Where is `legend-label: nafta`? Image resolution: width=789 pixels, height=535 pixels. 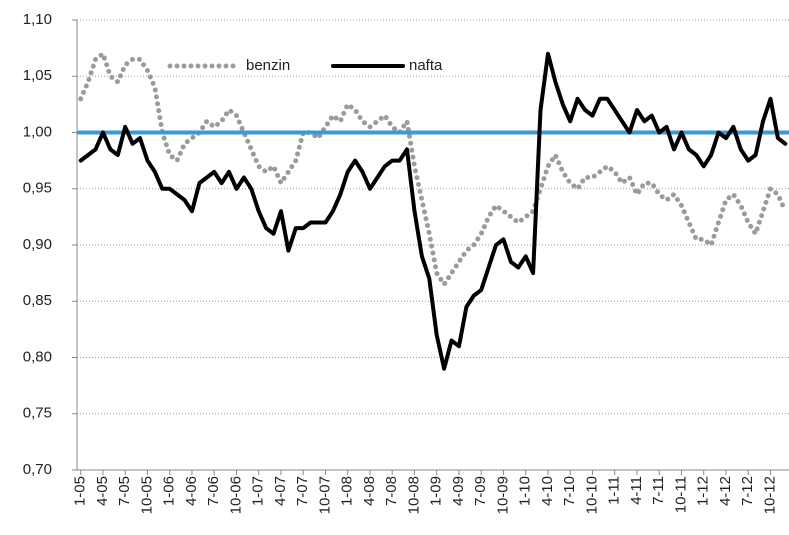
legend-label: nafta is located at coordinates (426, 65).